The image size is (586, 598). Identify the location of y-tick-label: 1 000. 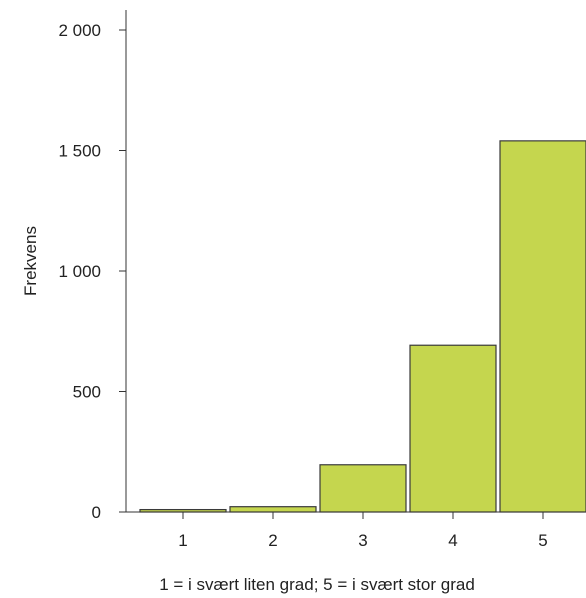
(79, 271).